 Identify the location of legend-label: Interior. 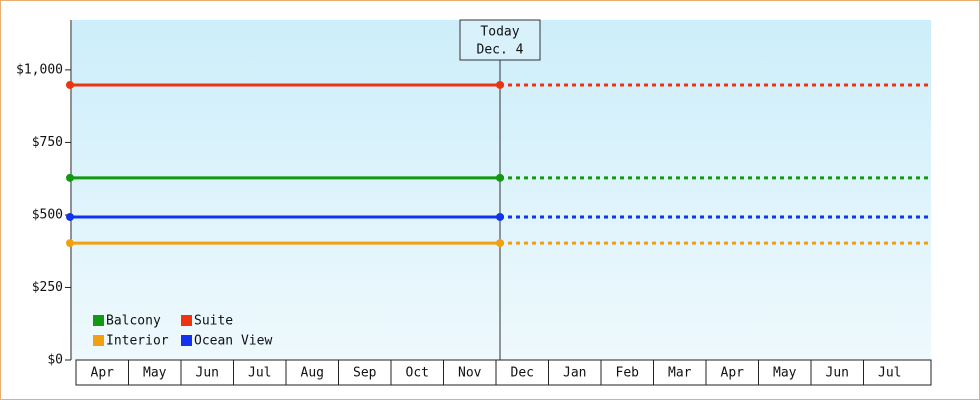
(137, 341).